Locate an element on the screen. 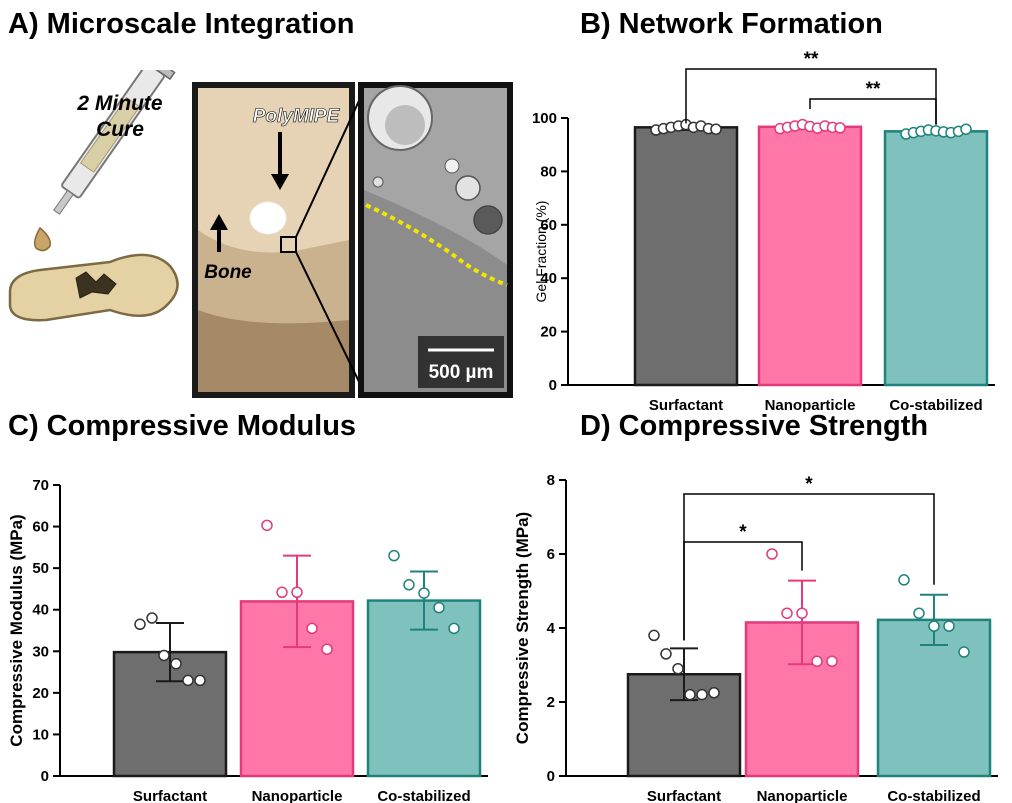 The width and height of the screenshot is (1012, 803). y-tick-label: 8 is located at coordinates (551, 480).